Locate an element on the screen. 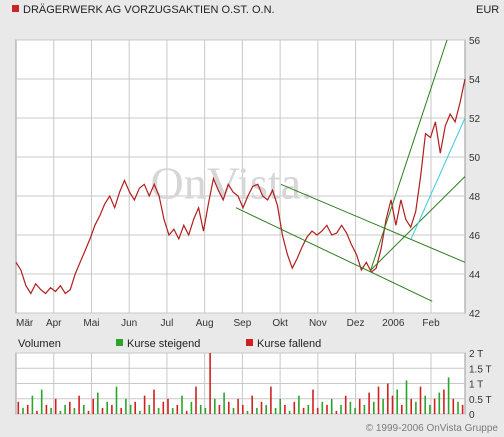 The image size is (504, 437). volume-y-tick-label: 2 T is located at coordinates (476, 354).